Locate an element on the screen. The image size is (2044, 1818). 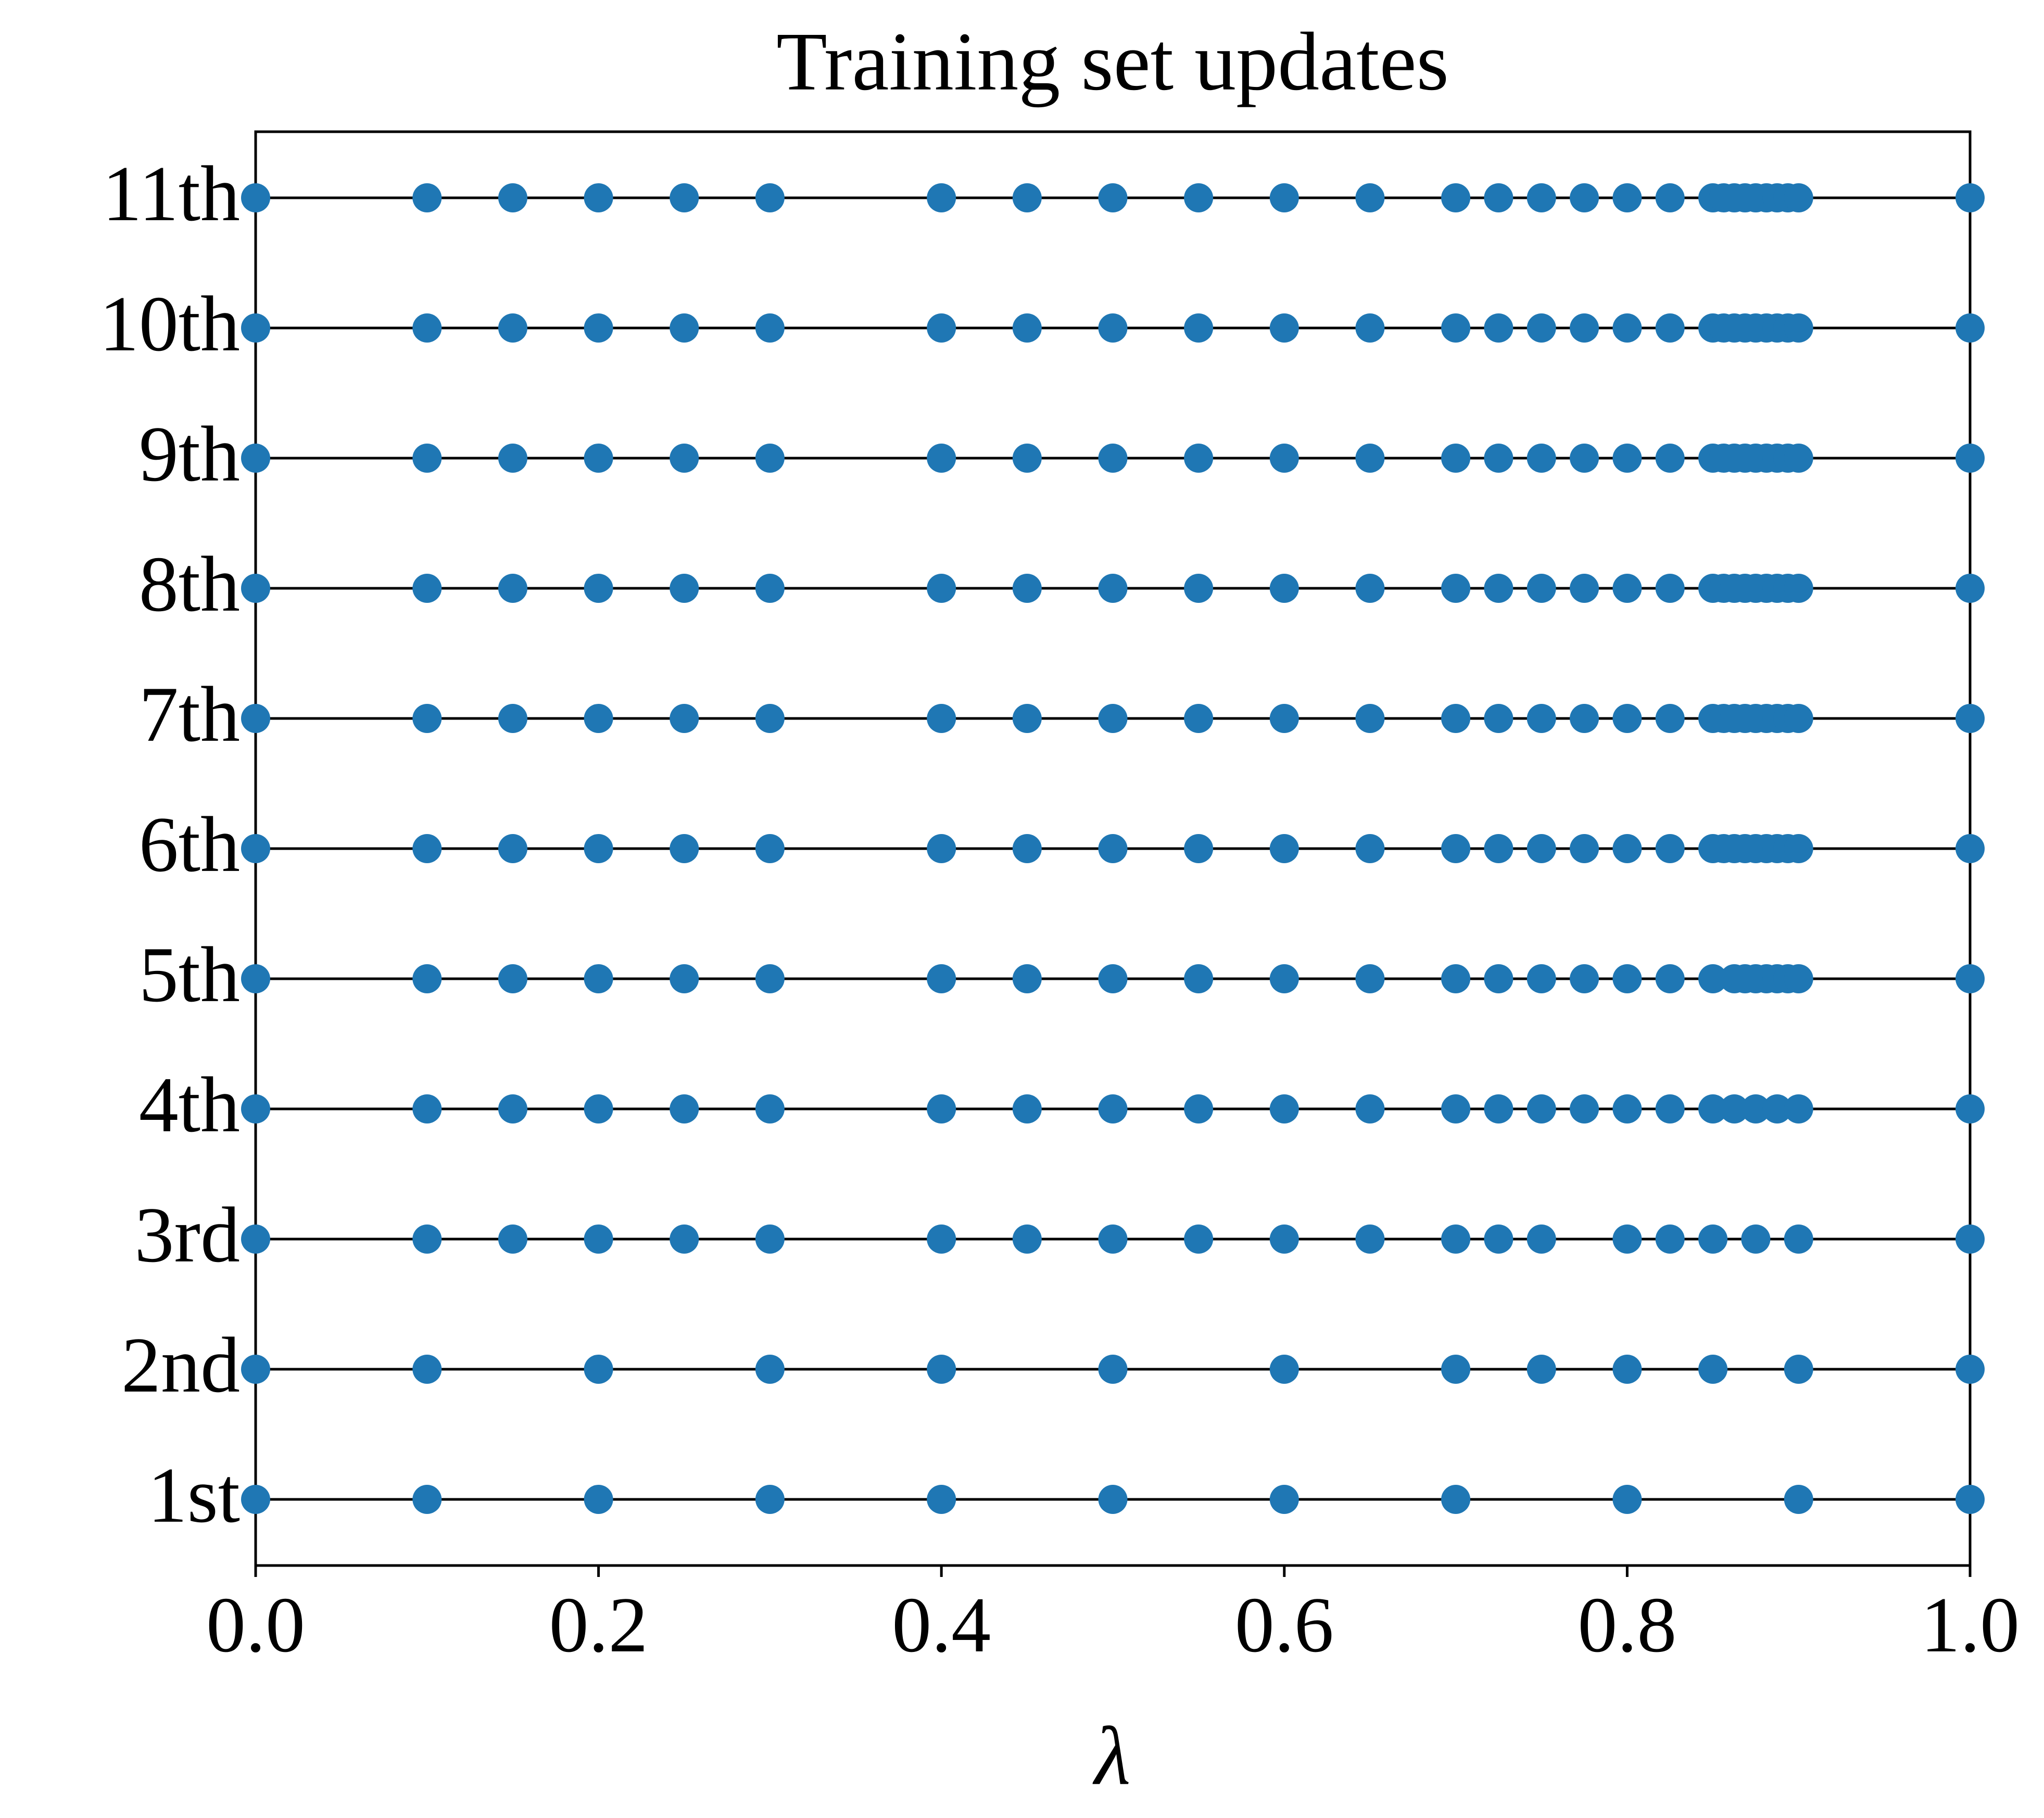
y-tick-label: 4th is located at coordinates (189, 1104).